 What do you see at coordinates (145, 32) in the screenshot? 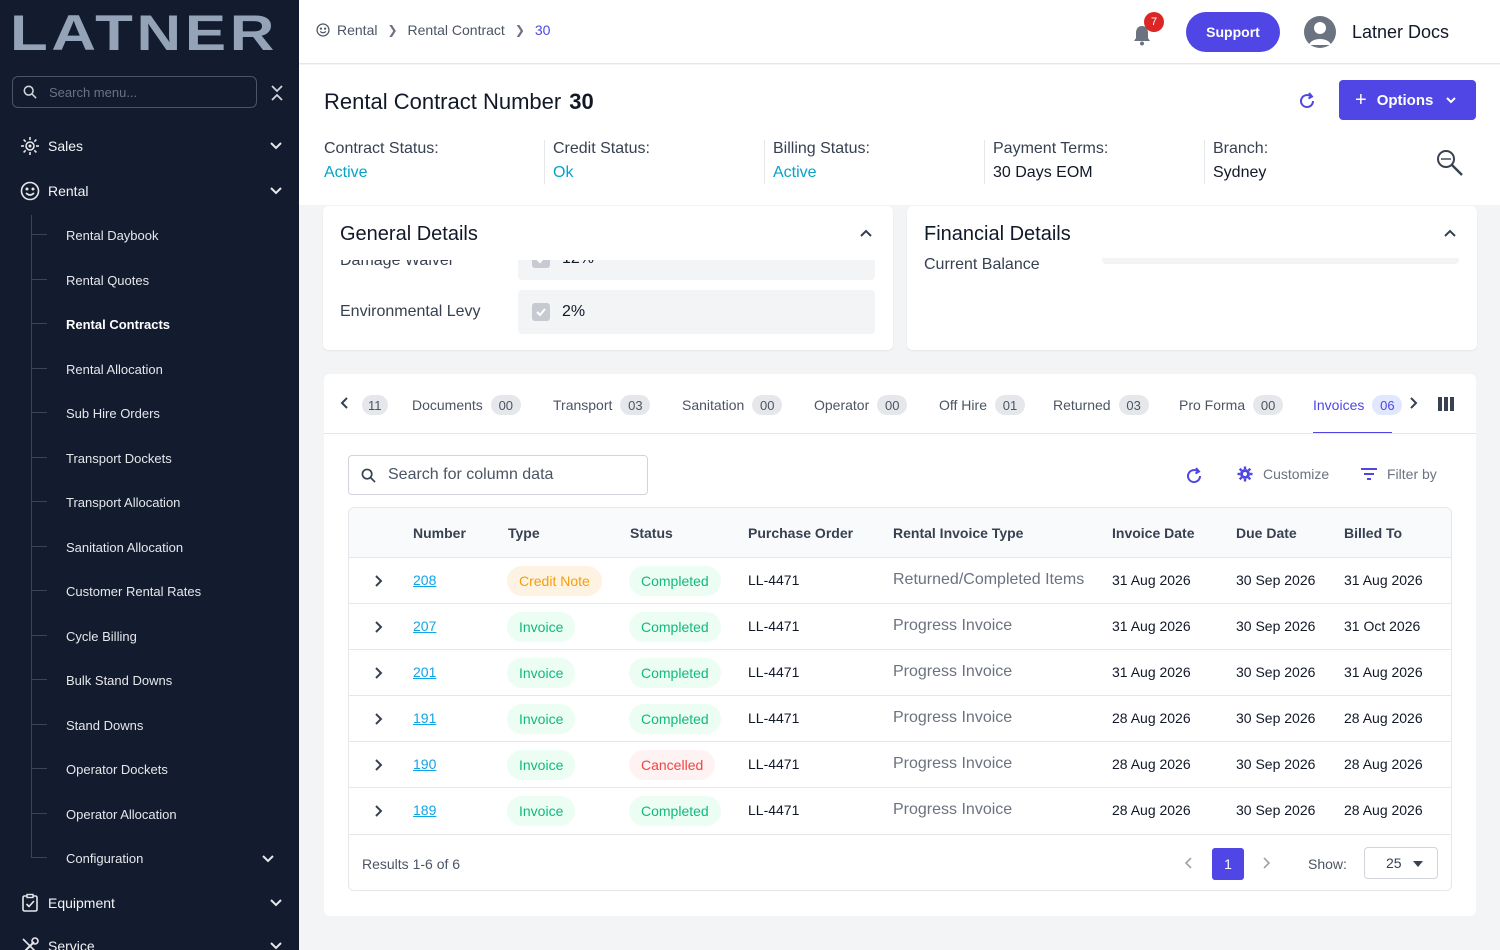
I see `latner-logo: LATNER` at bounding box center [145, 32].